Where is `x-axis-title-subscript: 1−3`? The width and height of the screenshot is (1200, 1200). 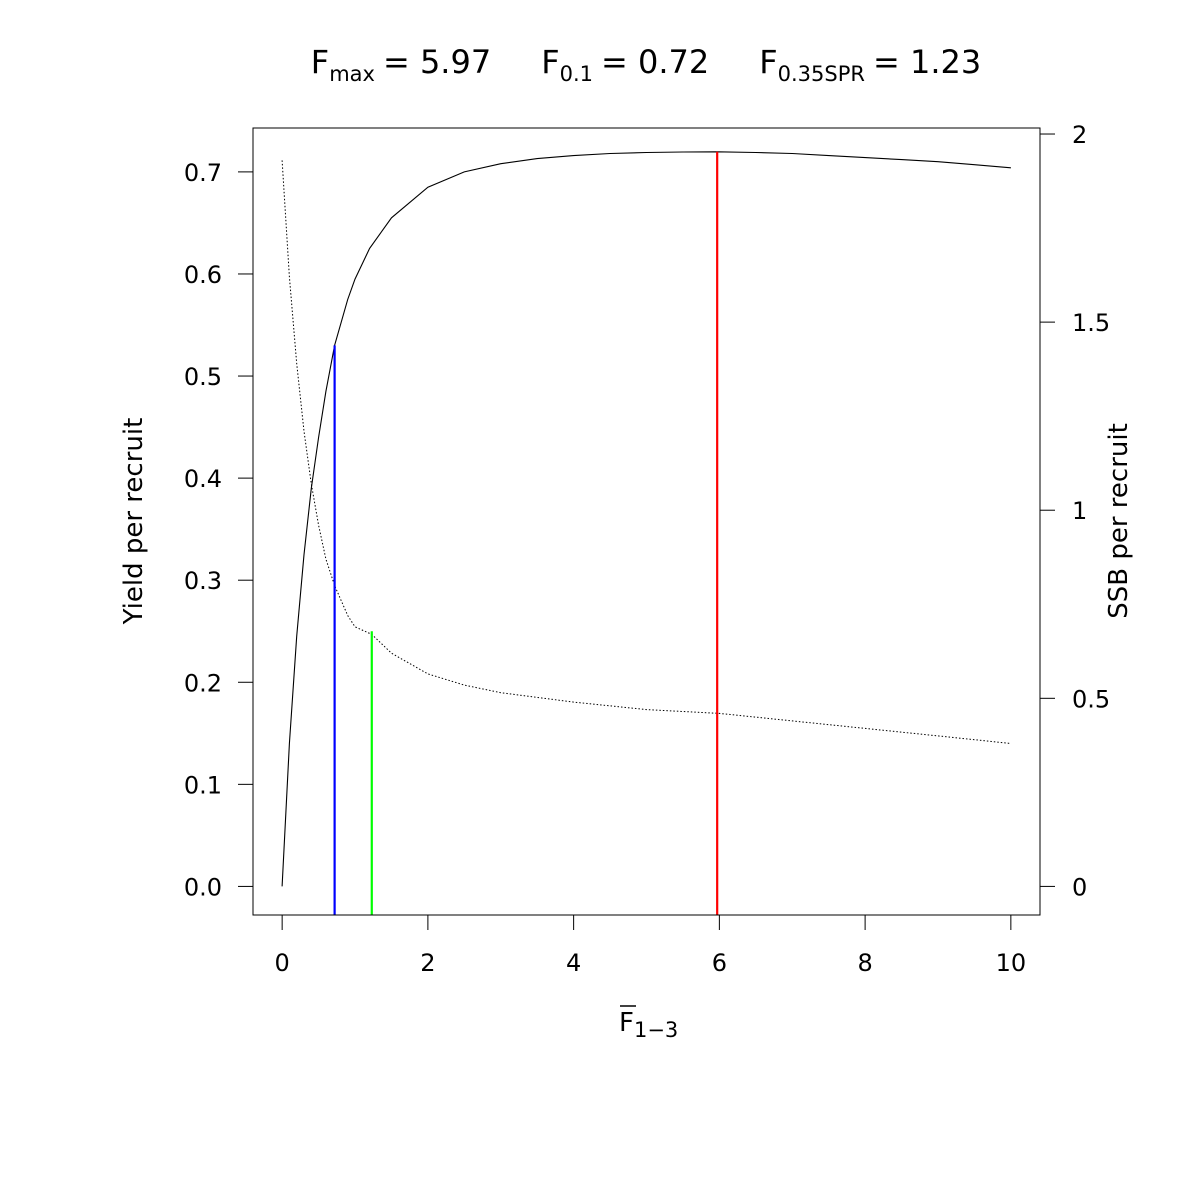 x-axis-title-subscript: 1−3 is located at coordinates (656, 1030).